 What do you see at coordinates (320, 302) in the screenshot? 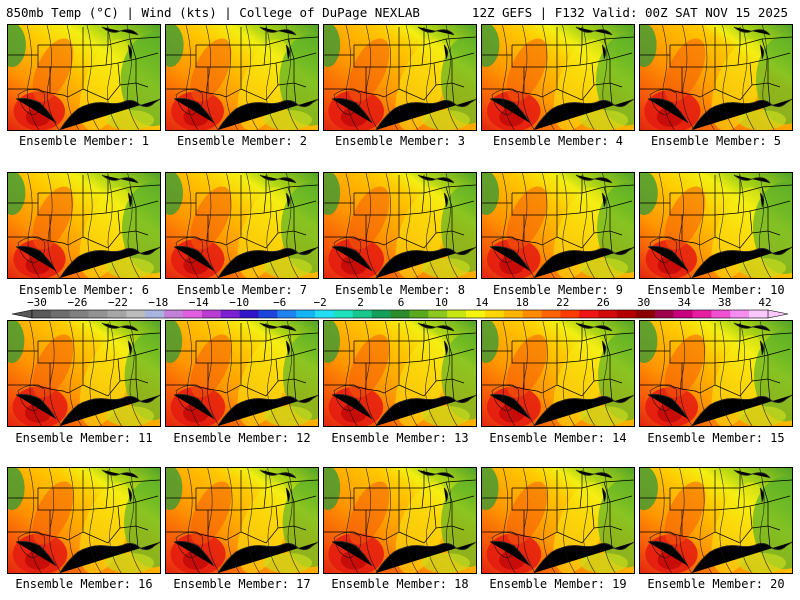
I see `colorbar-tick-label: −2` at bounding box center [320, 302].